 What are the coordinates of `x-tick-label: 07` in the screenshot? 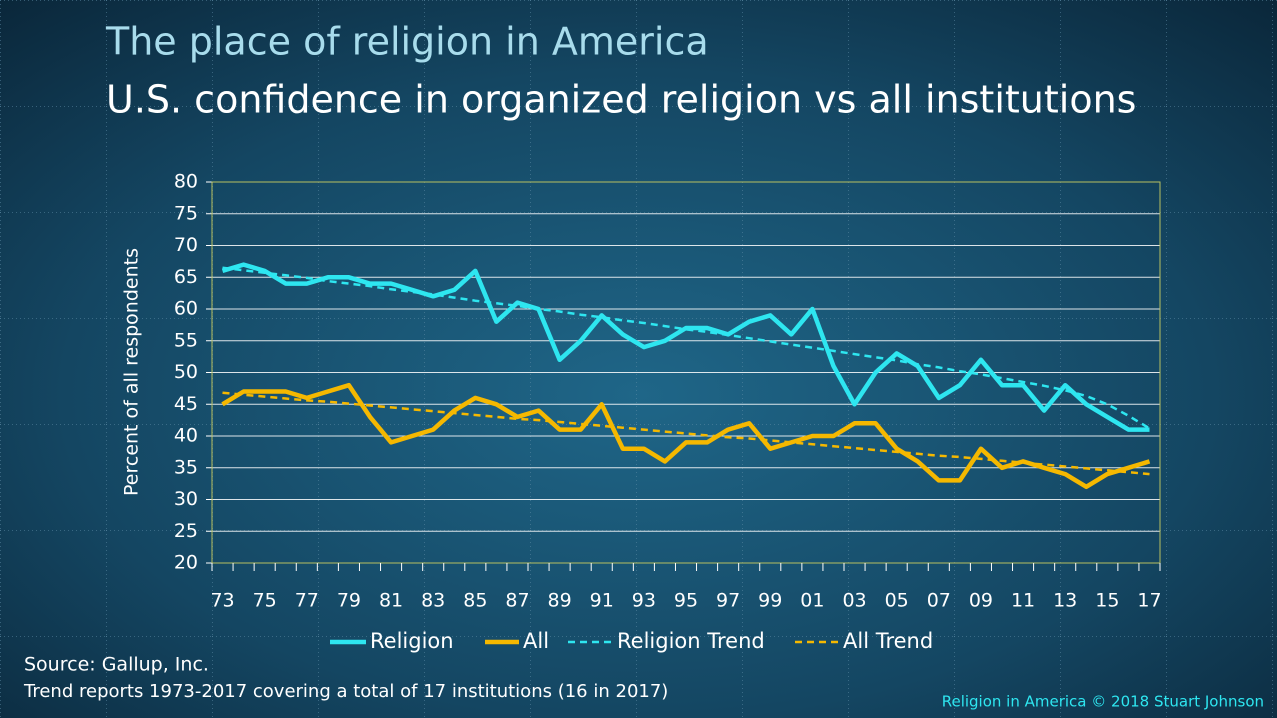 It's located at (939, 601).